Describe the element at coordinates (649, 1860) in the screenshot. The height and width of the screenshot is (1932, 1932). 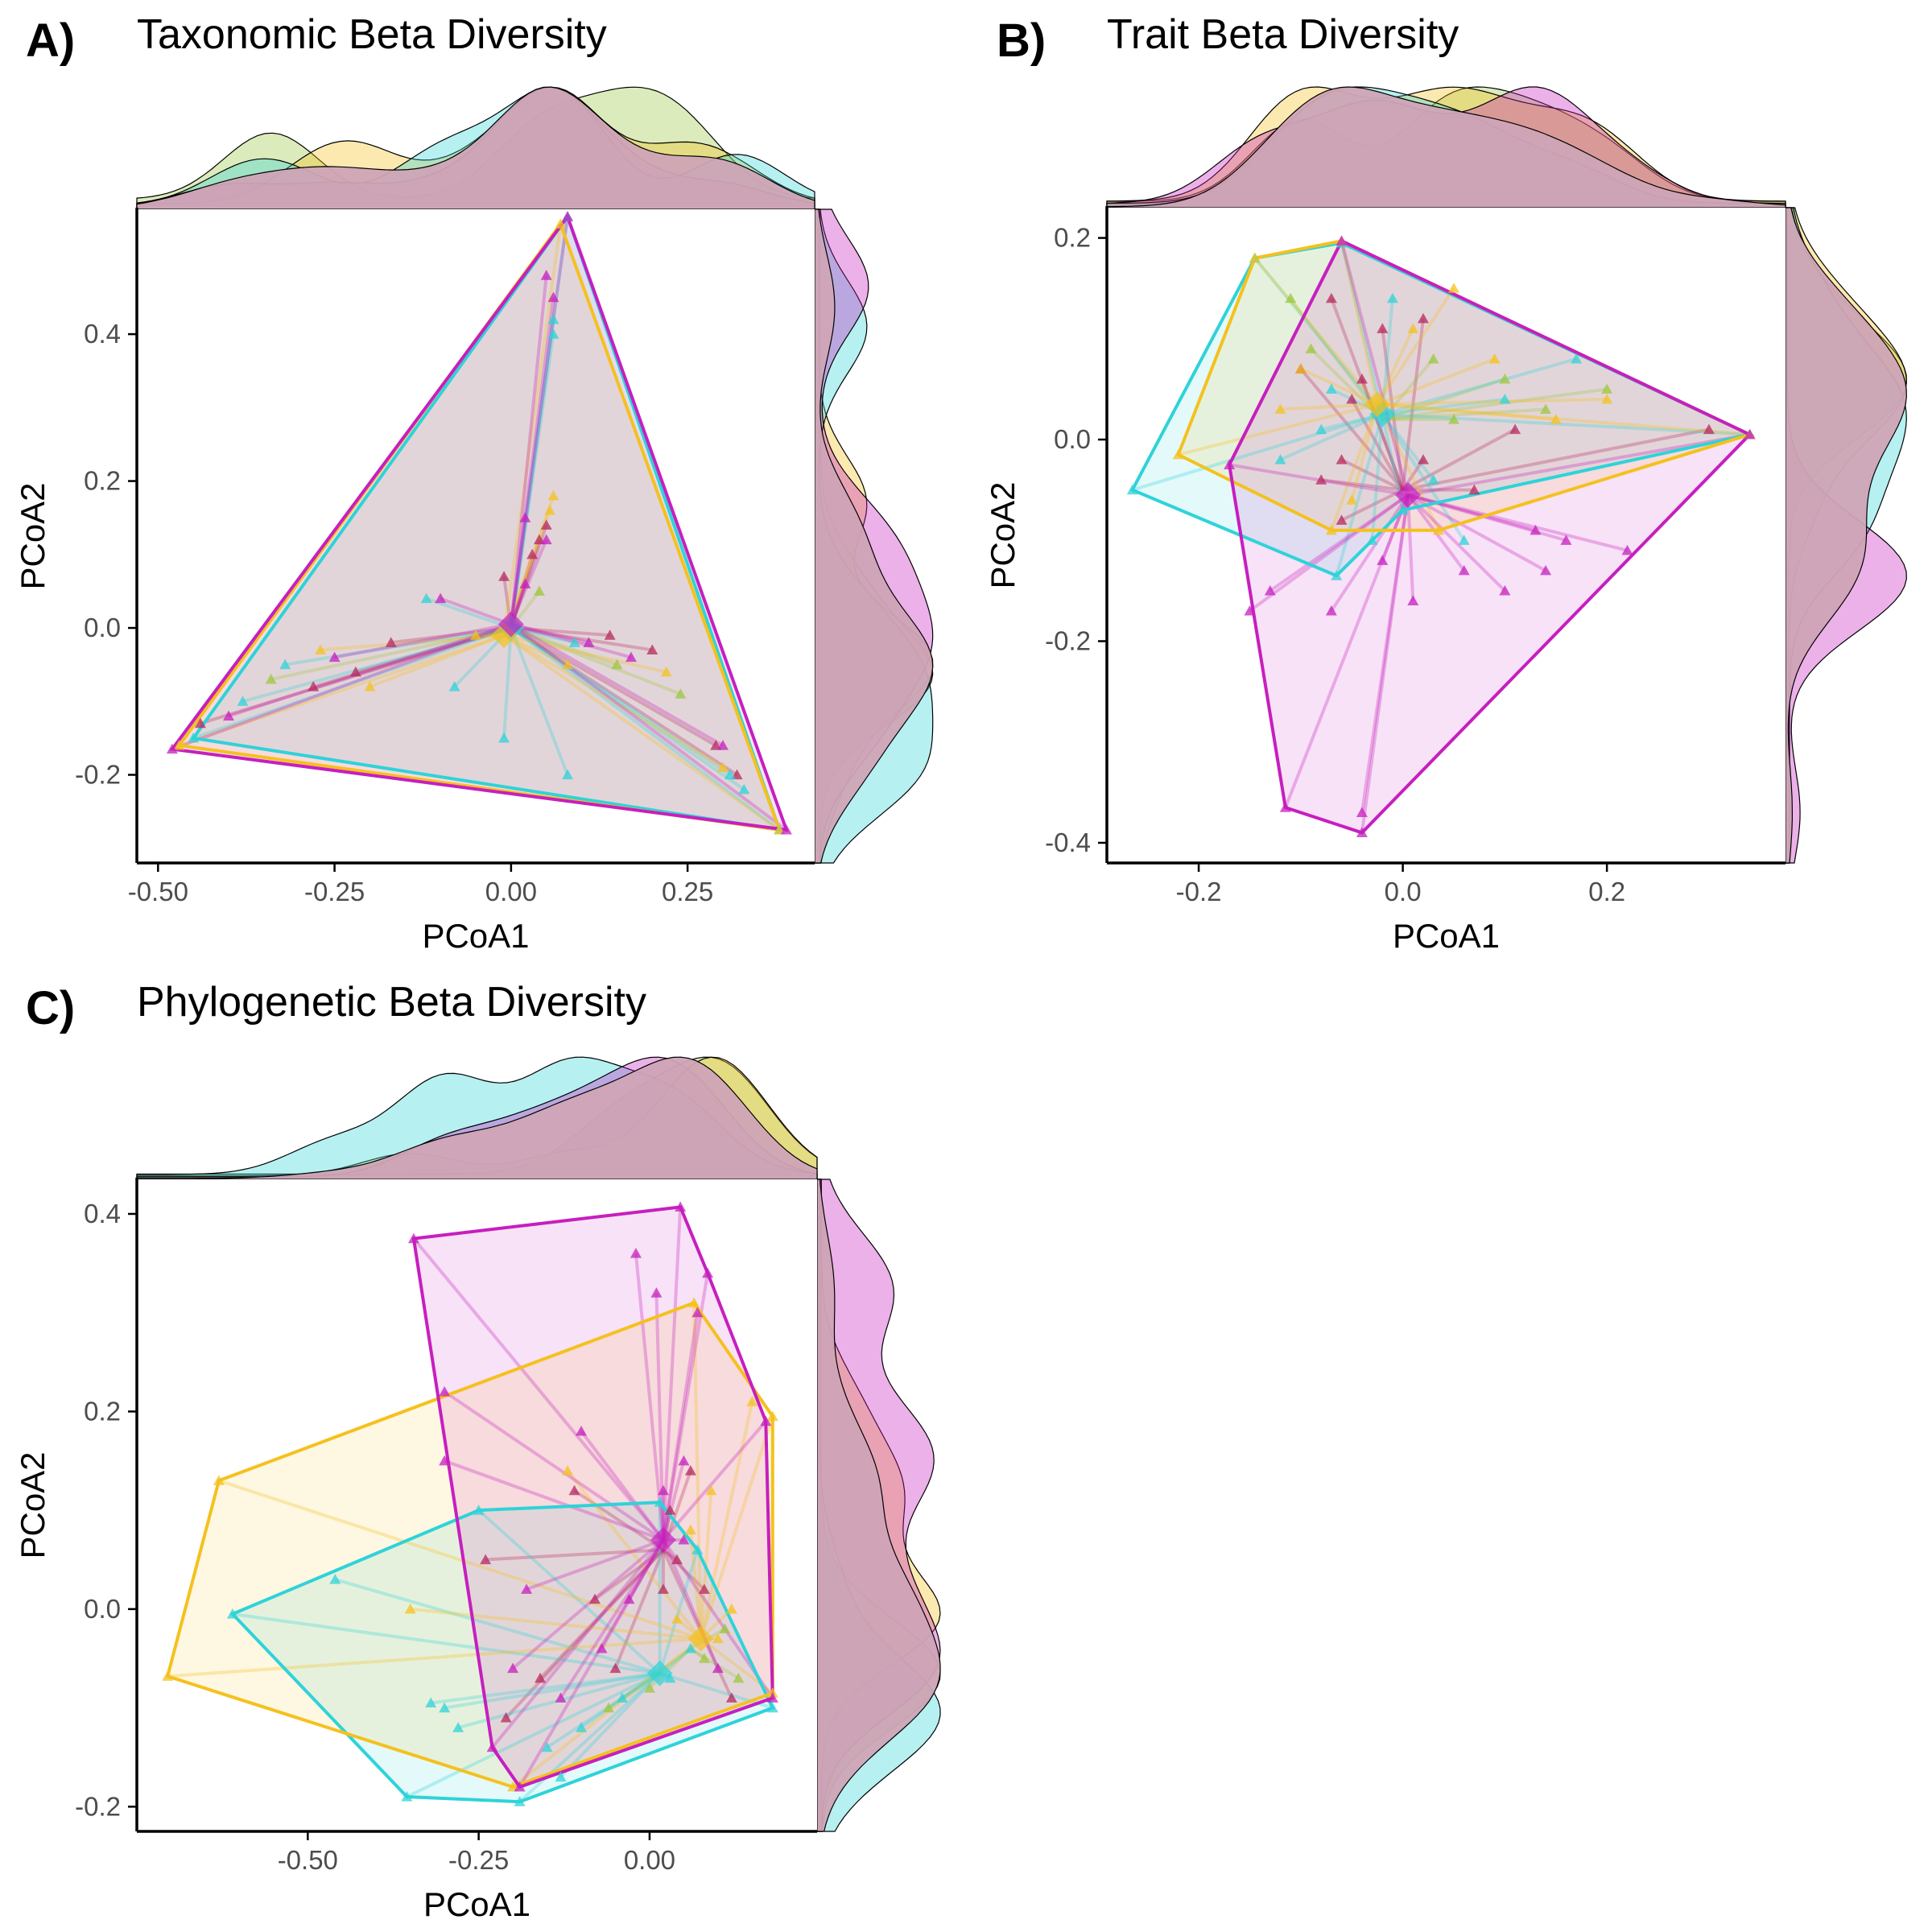
I see `x-tick-label: 0.00` at that location.